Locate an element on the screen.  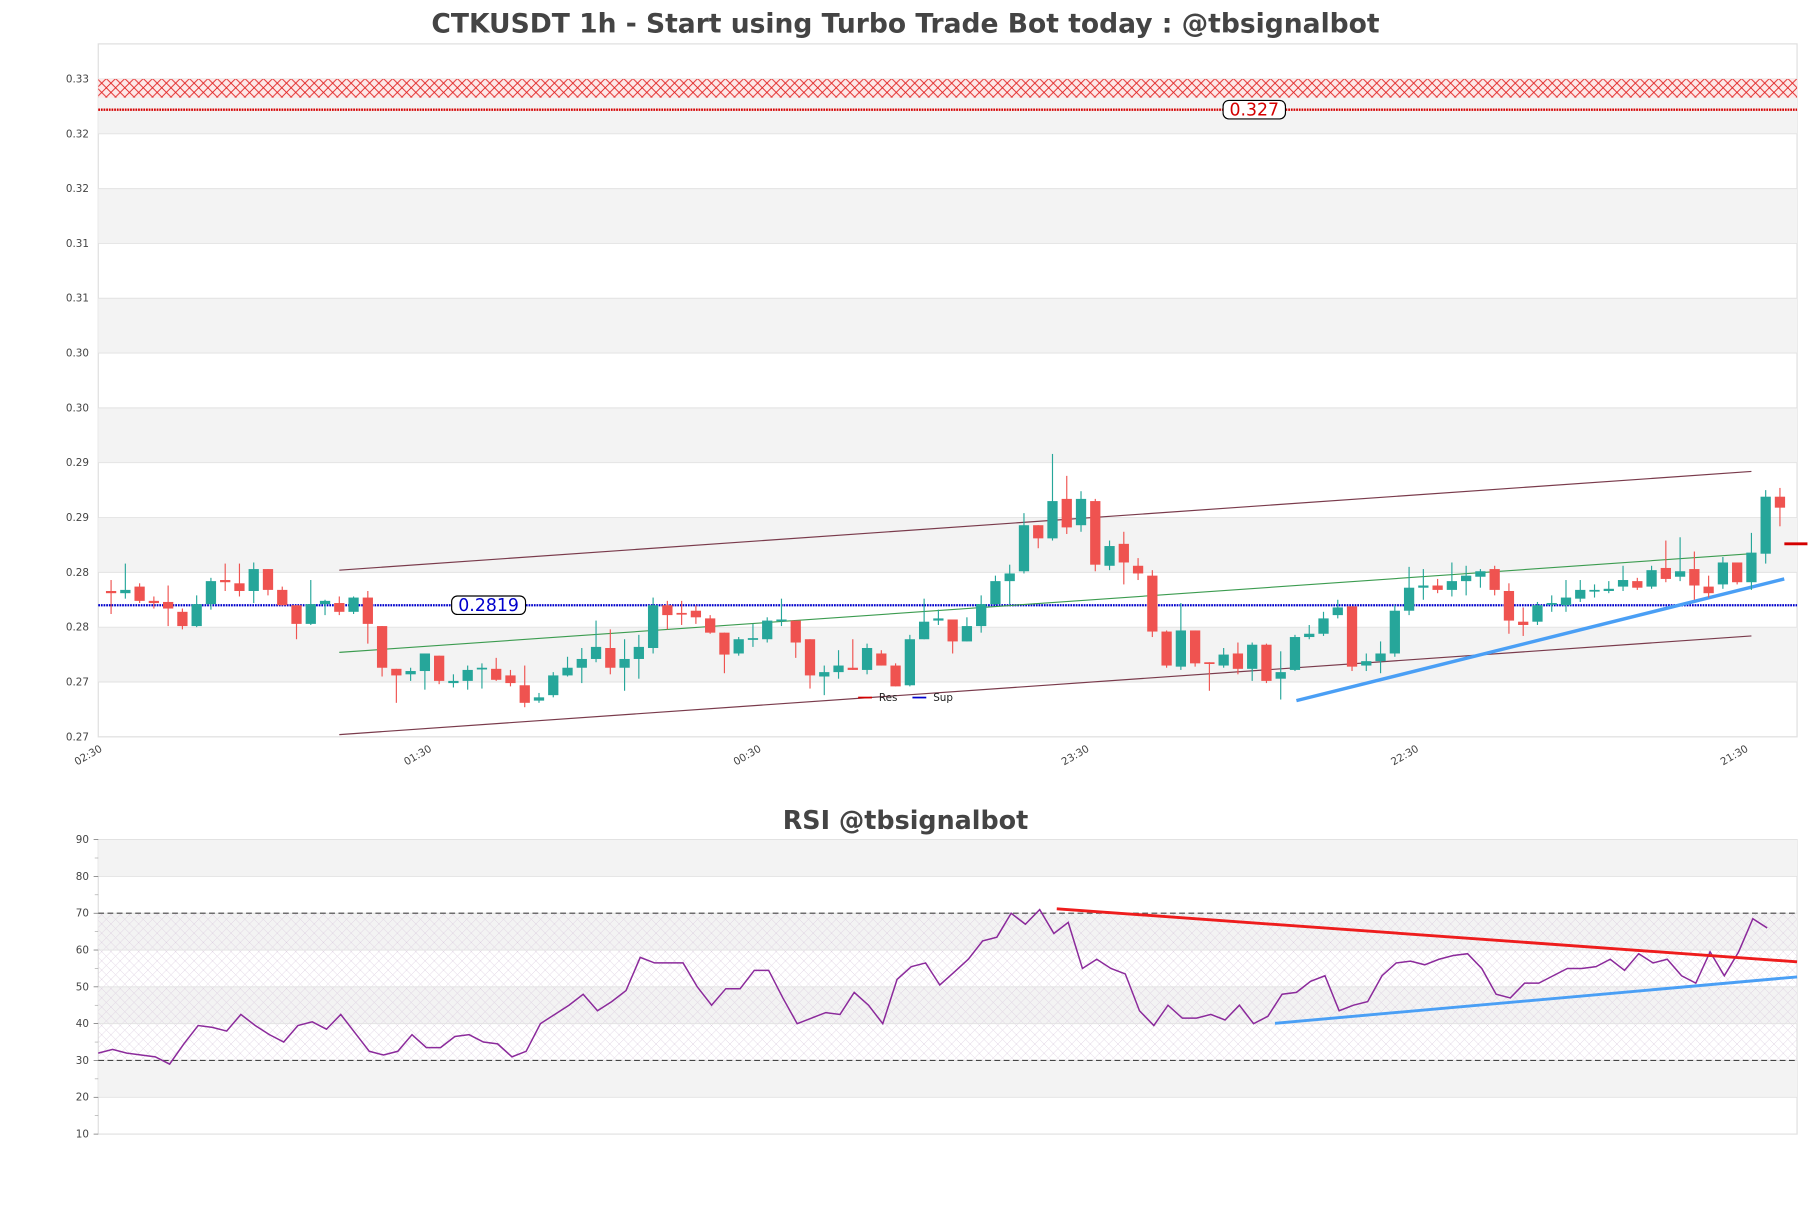
y-tick-label: 40 is located at coordinates (82, 1024).